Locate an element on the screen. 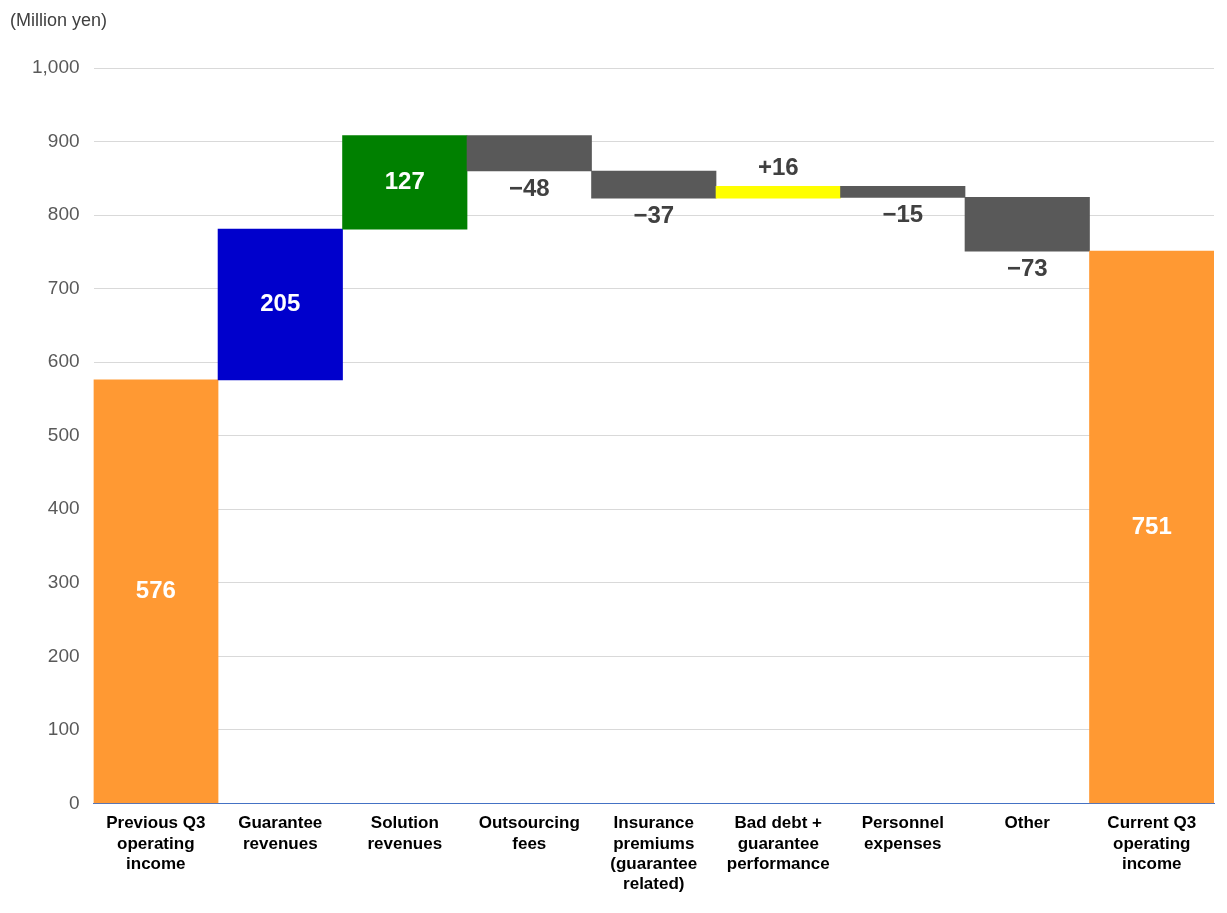 This screenshot has height=913, width=1227. y-tick-label: 500 is located at coordinates (63, 434).